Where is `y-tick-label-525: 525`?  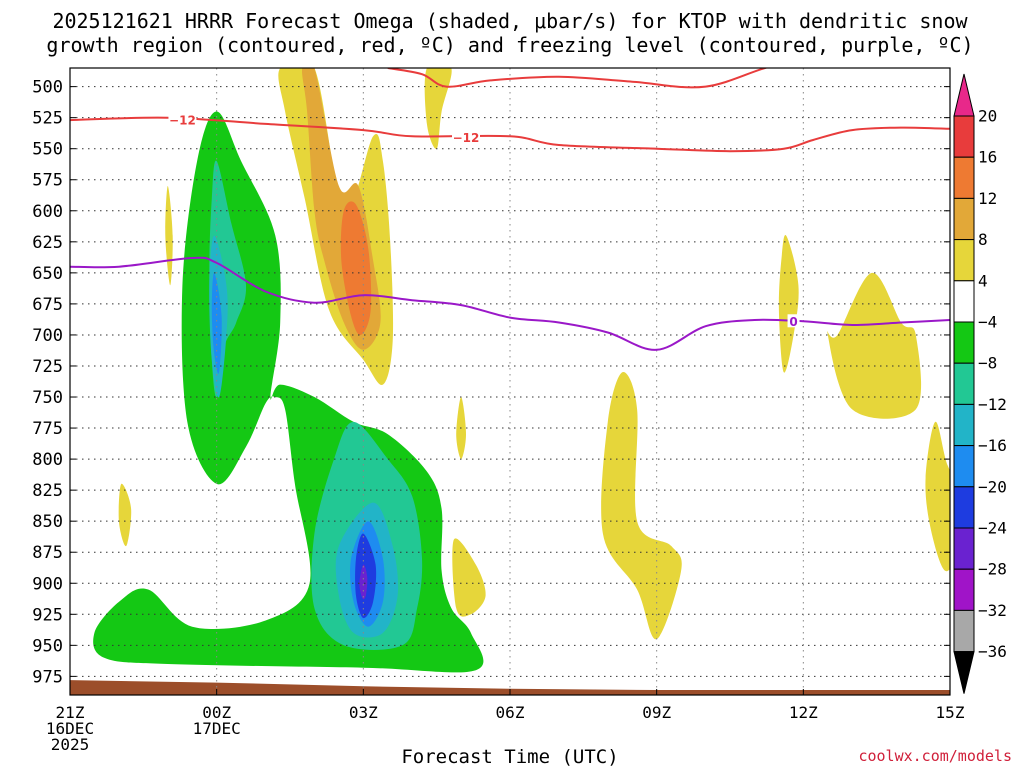 y-tick-label-525: 525 is located at coordinates (47, 119).